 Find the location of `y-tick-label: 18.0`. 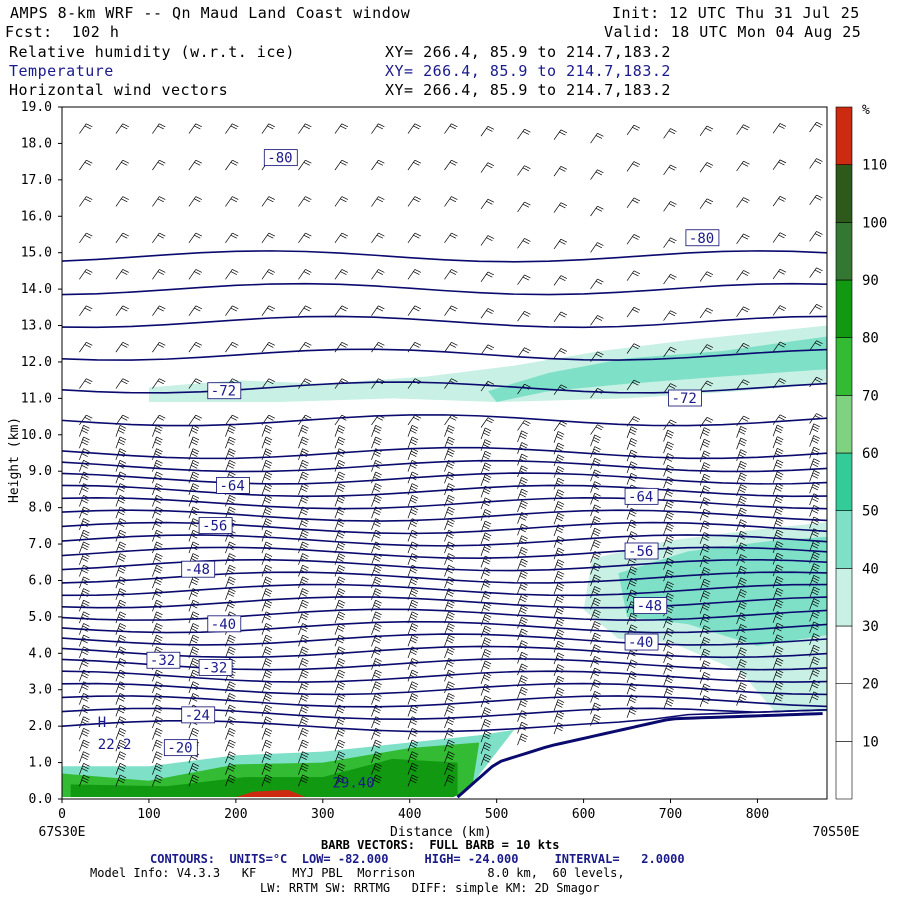

y-tick-label: 18.0 is located at coordinates (36, 143).